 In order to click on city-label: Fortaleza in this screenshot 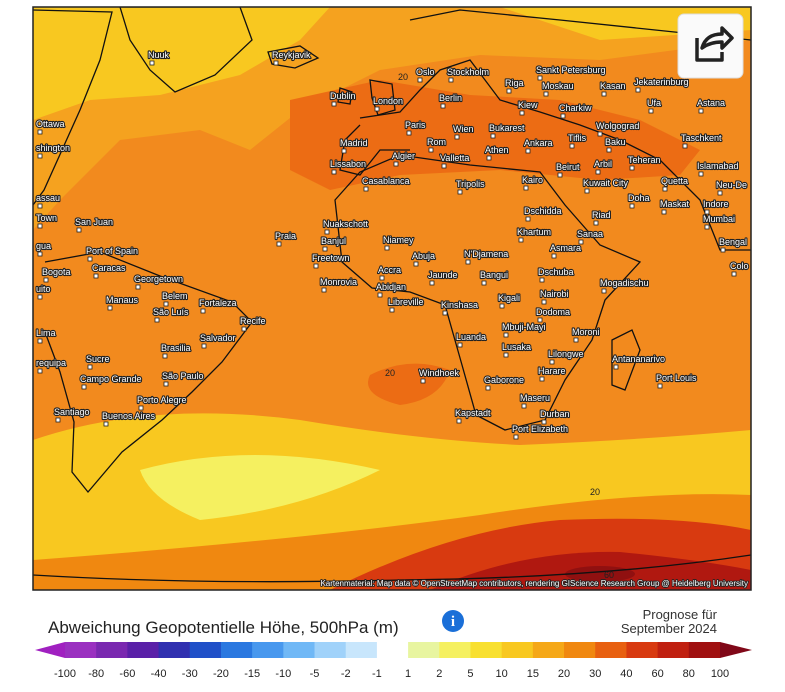, I will do `click(218, 303)`.